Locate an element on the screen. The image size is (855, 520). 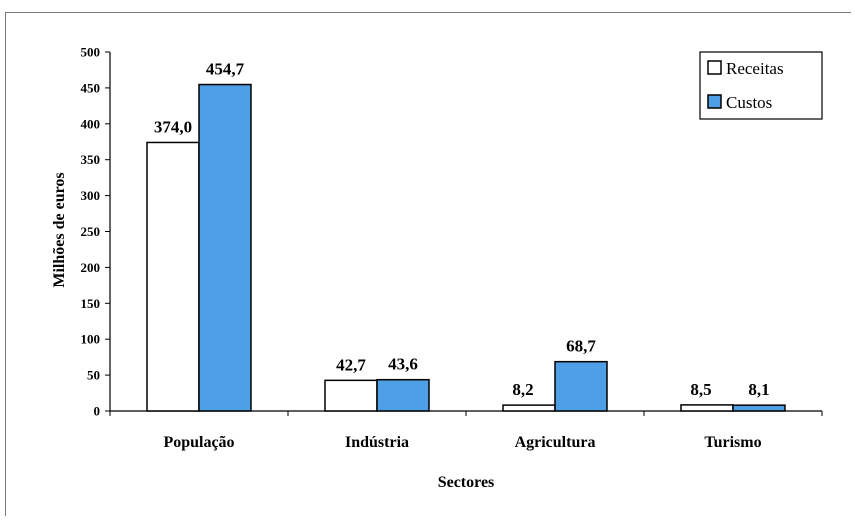
y-tick-label: 100 is located at coordinates (91, 339).